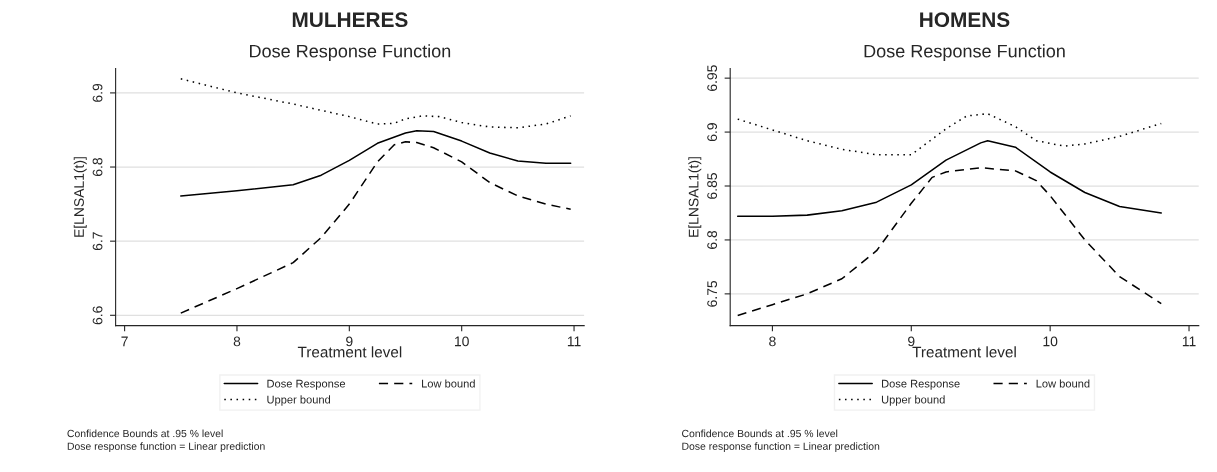  Describe the element at coordinates (97, 241) in the screenshot. I see `y-tick-label: 6.7` at that location.